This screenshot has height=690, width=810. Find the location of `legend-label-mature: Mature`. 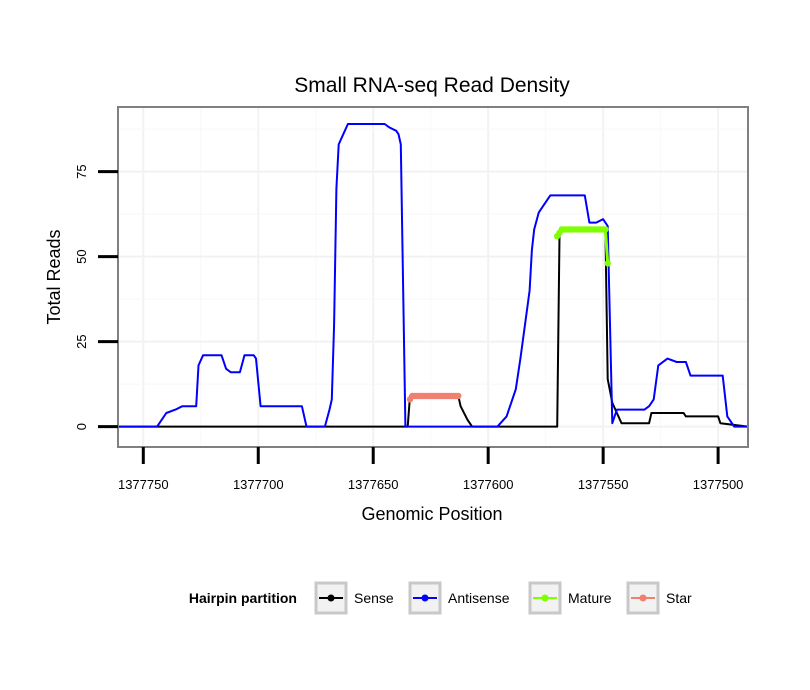

legend-label-mature: Mature is located at coordinates (590, 598).